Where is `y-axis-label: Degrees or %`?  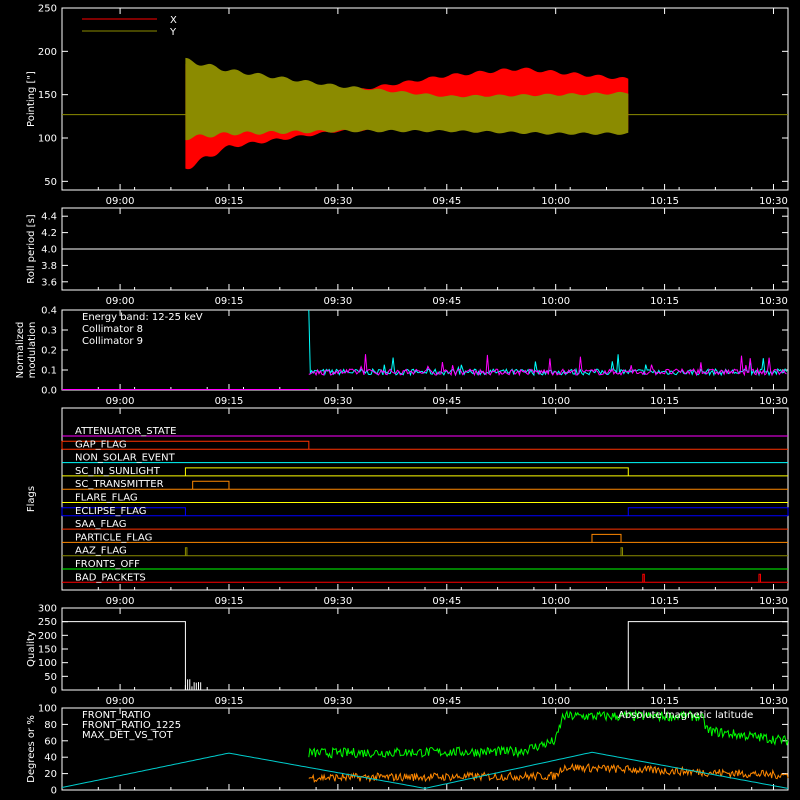
y-axis-label: Degrees or % is located at coordinates (31, 749).